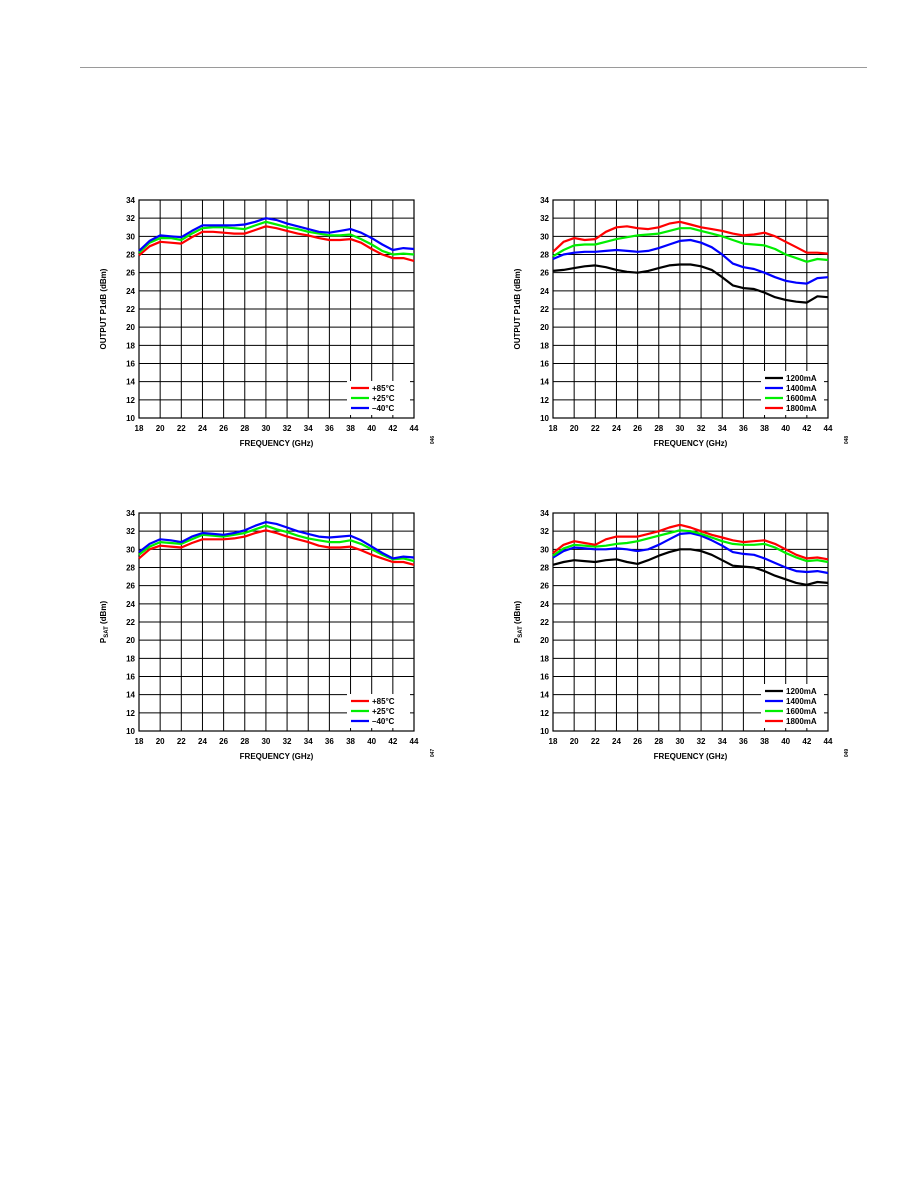 This screenshot has width=918, height=1188. Describe the element at coordinates (433, 753) in the screenshot. I see `figure-id: 047` at that location.